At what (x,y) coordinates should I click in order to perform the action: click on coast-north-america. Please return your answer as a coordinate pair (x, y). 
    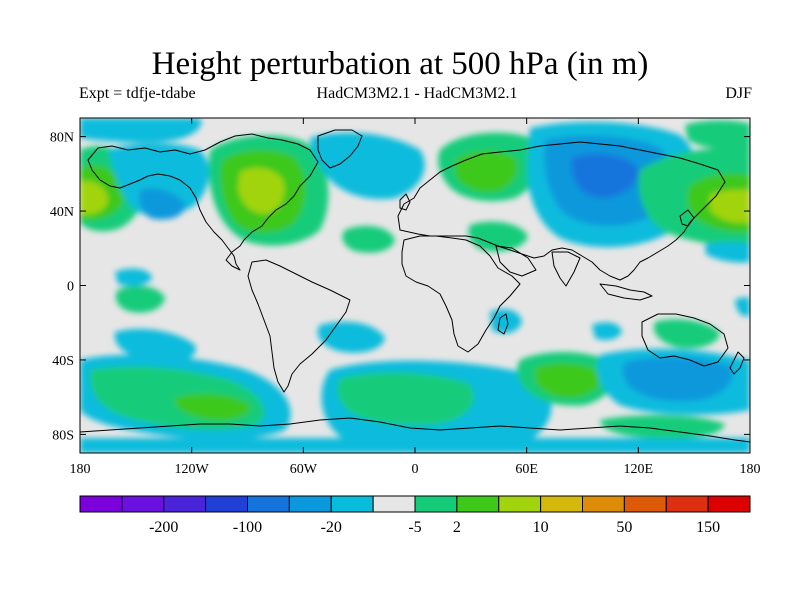
    Looking at the image, I should click on (203, 202).